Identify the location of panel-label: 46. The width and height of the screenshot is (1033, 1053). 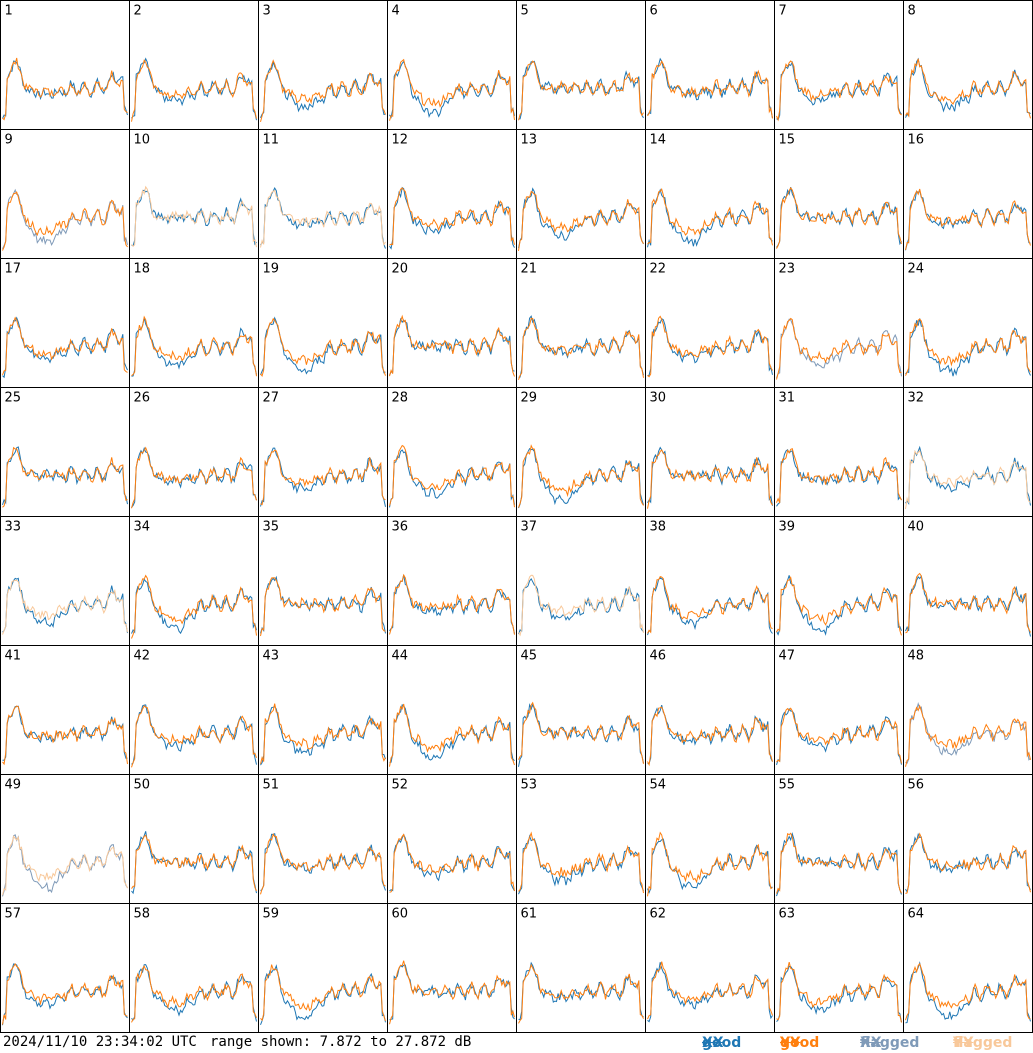
(658, 656).